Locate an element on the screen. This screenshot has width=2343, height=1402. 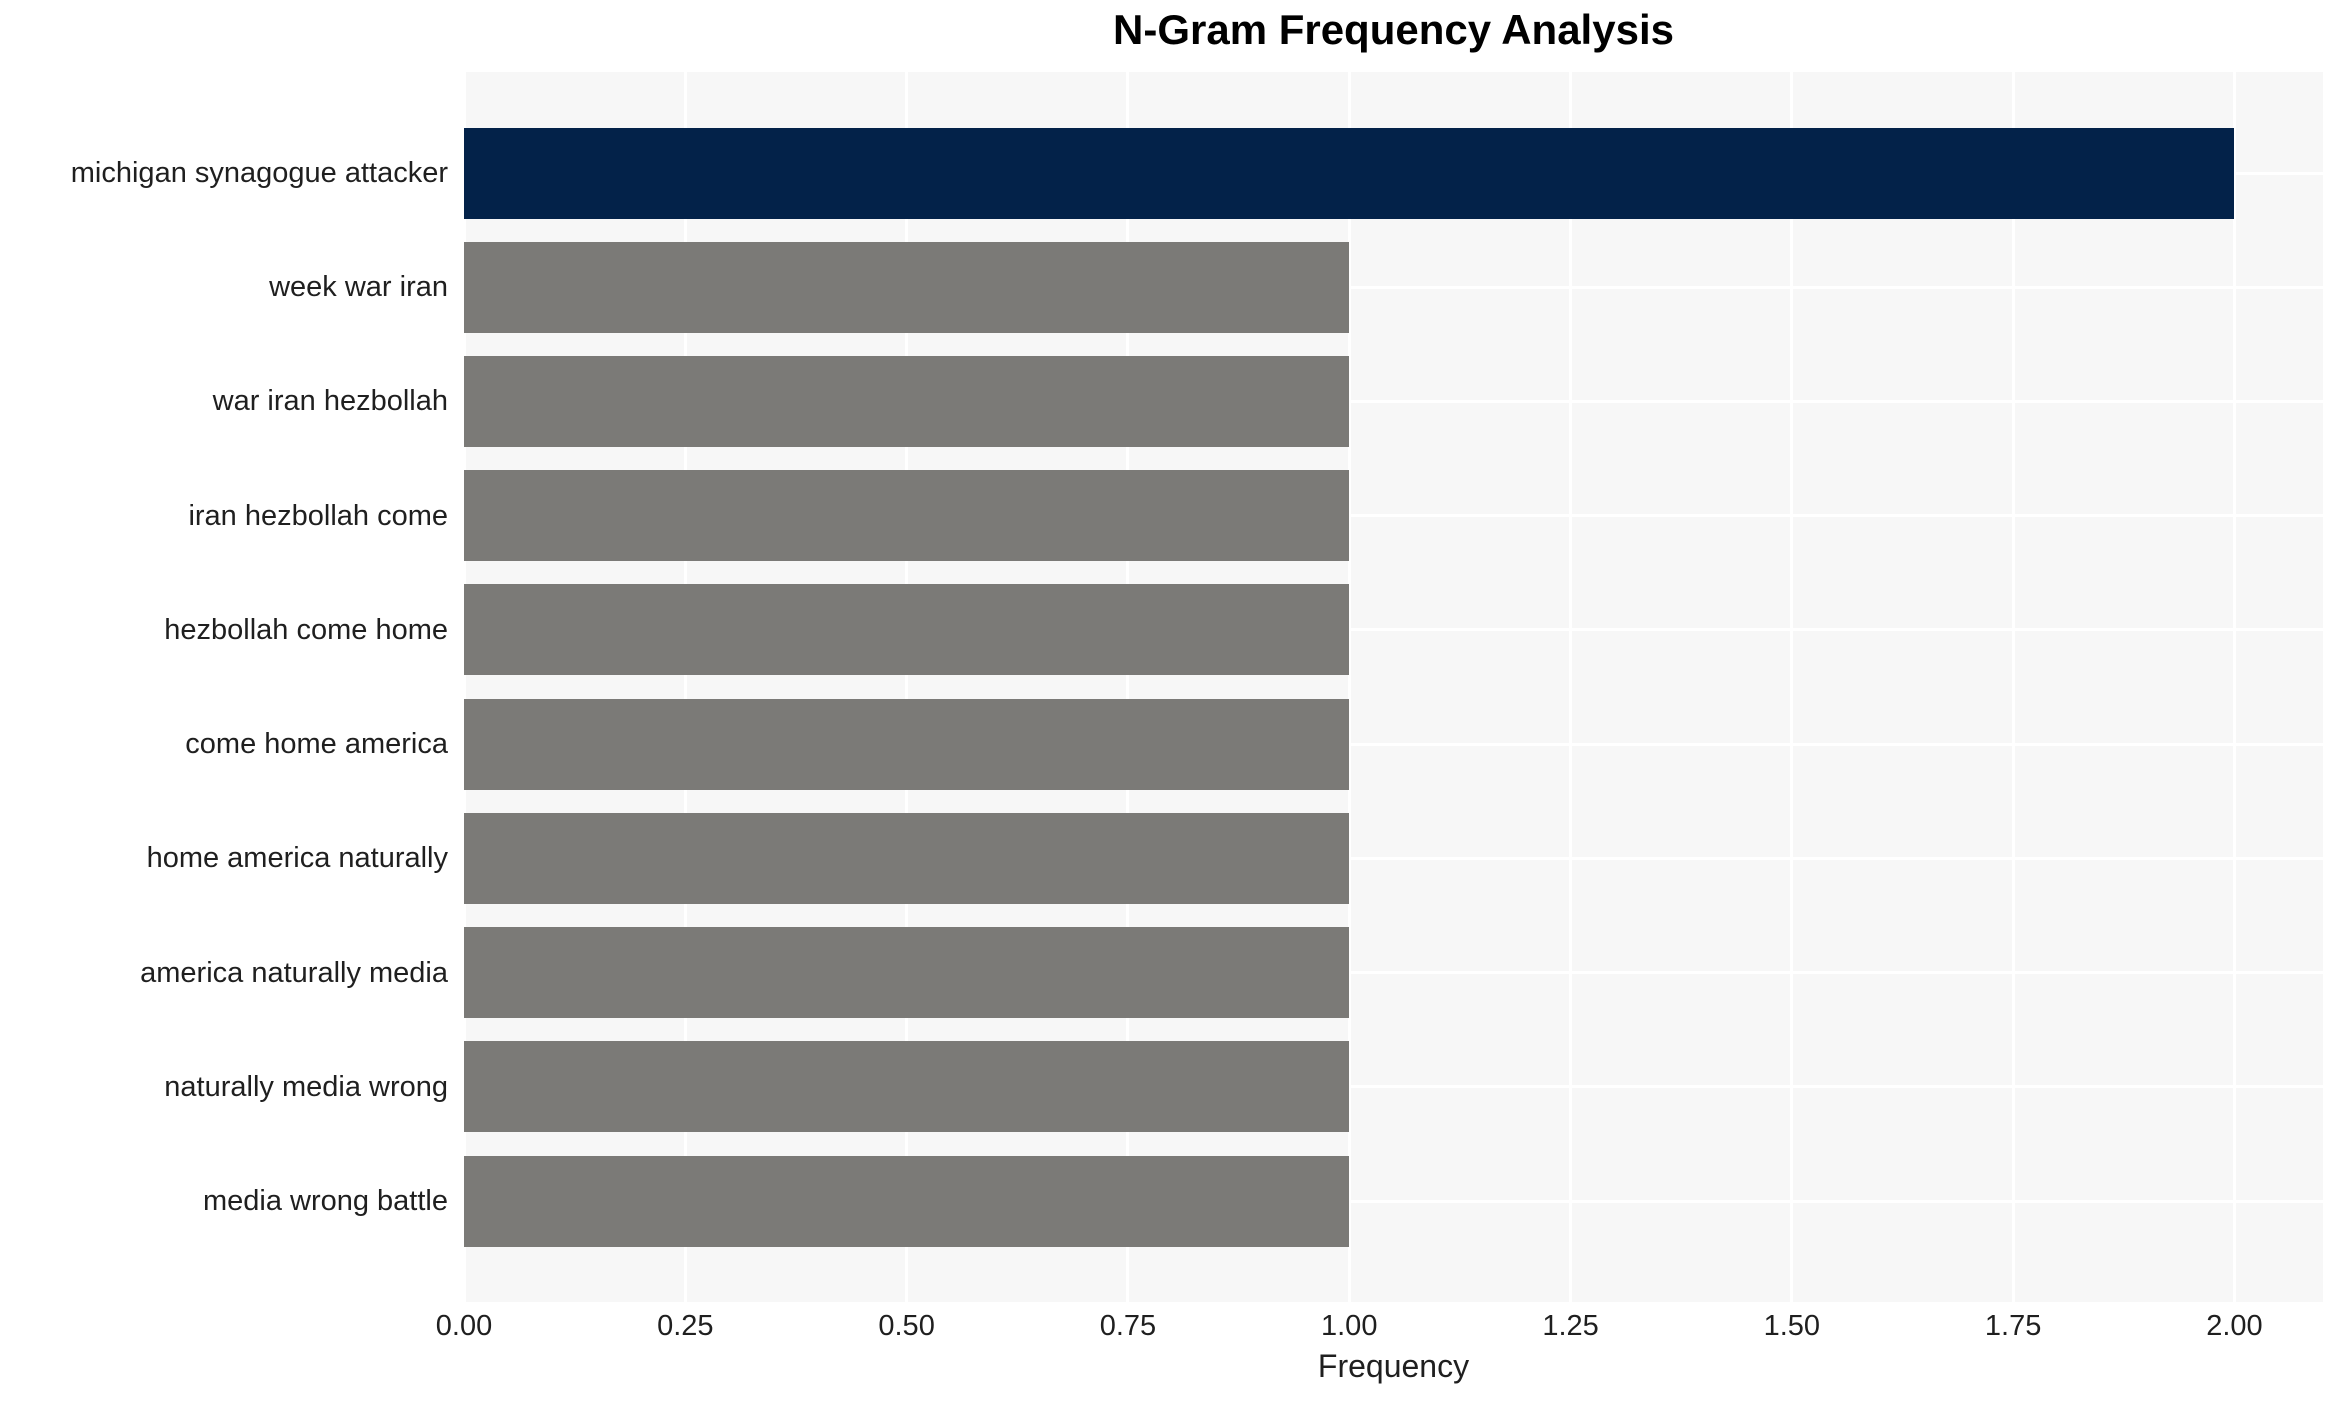
x-tick-label: 0.00 is located at coordinates (464, 1326).